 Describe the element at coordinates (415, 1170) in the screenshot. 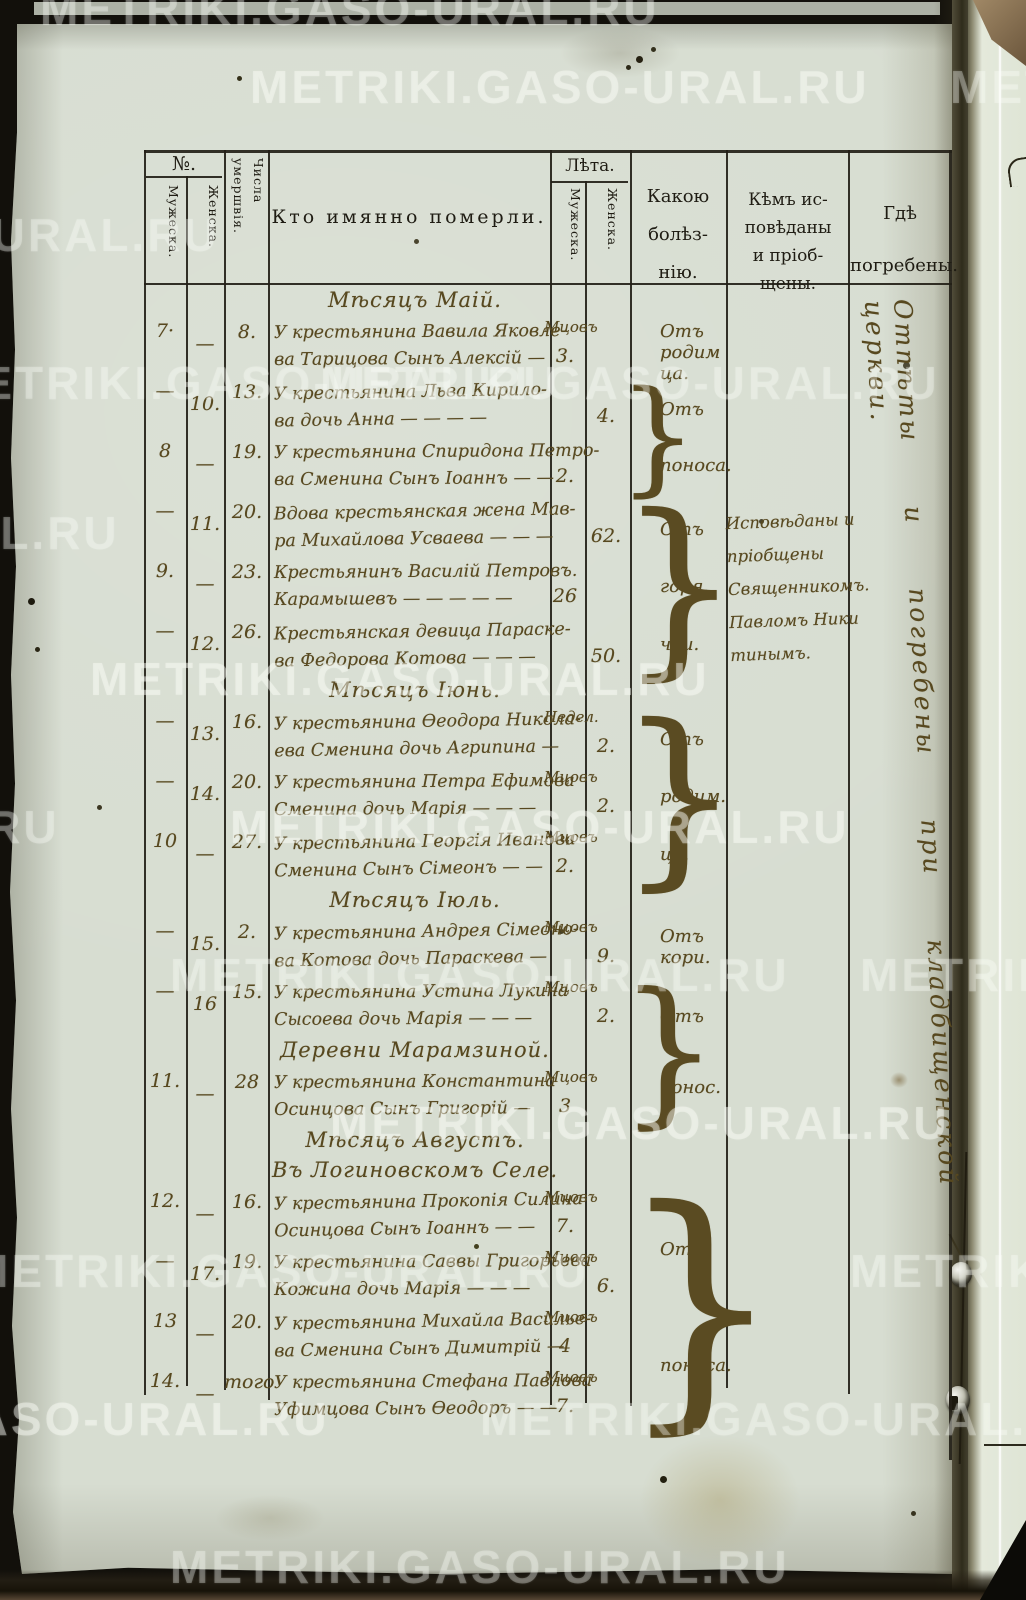

I see `sec: Въ Логиновскомъ Селе.` at that location.